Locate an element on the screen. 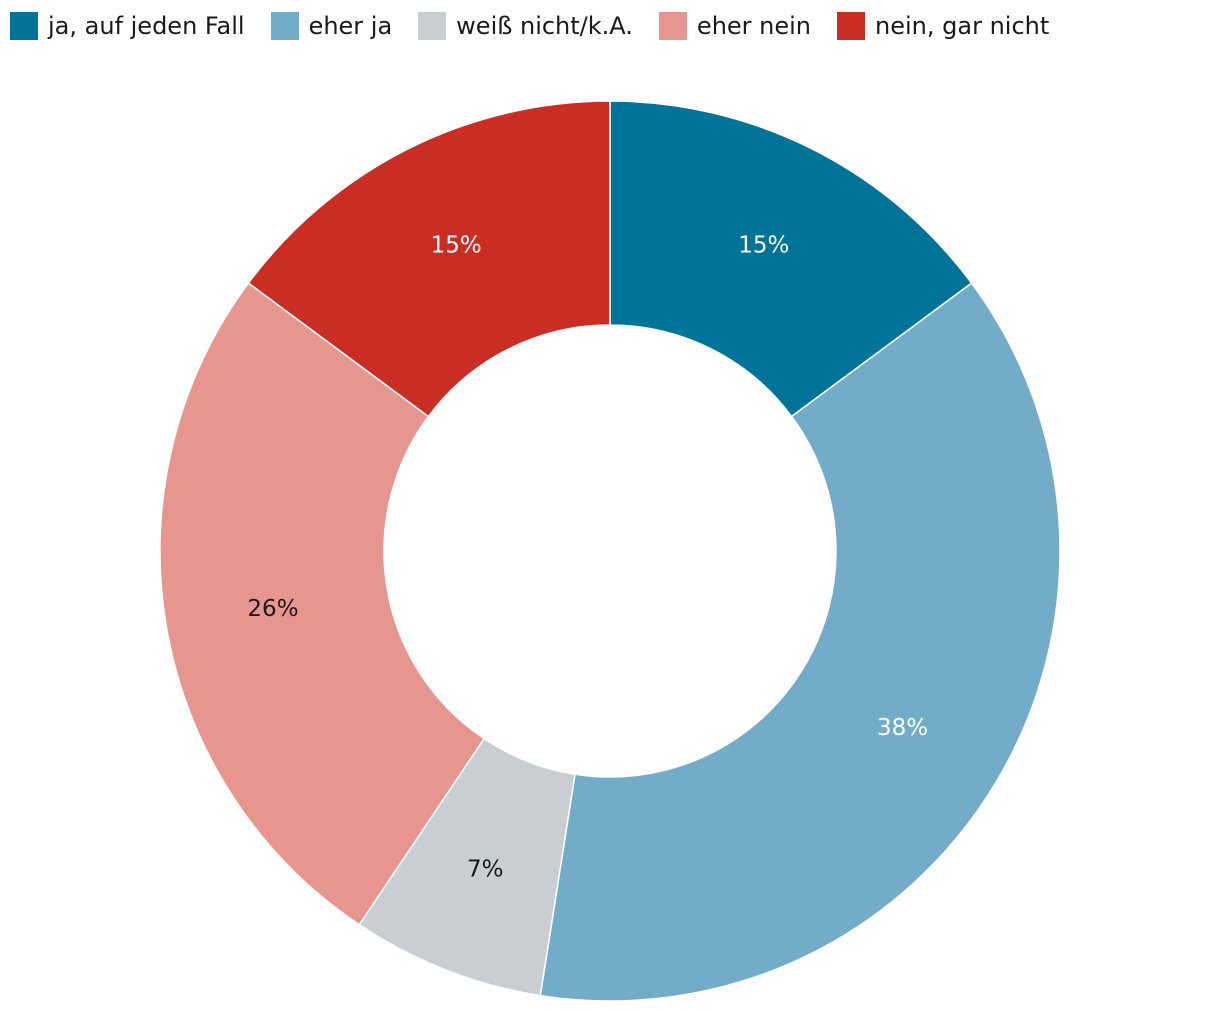 This screenshot has height=1012, width=1220. legend-item: eher nein is located at coordinates (735, 26).